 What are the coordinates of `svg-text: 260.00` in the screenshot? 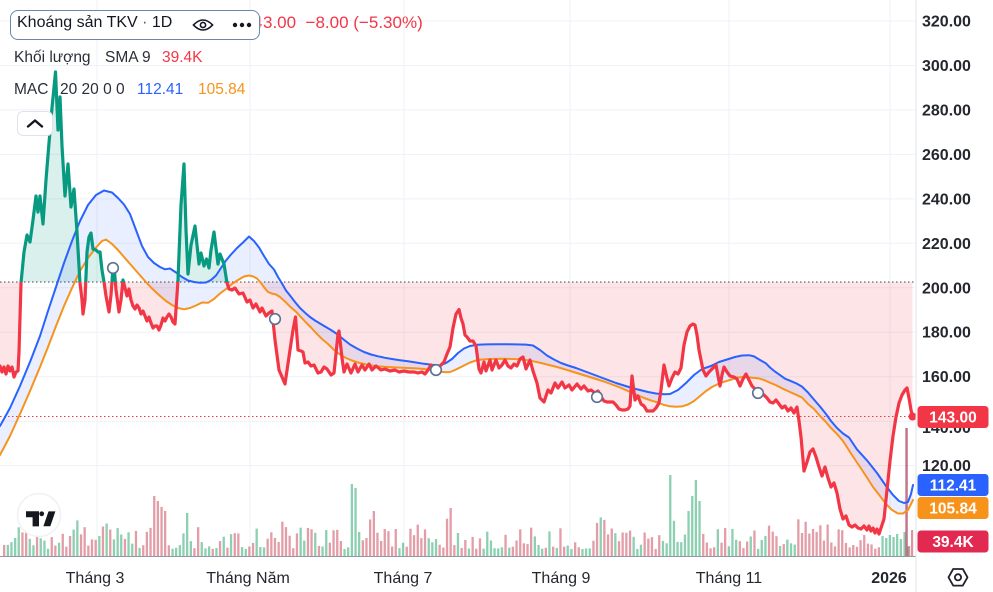 It's located at (946, 155).